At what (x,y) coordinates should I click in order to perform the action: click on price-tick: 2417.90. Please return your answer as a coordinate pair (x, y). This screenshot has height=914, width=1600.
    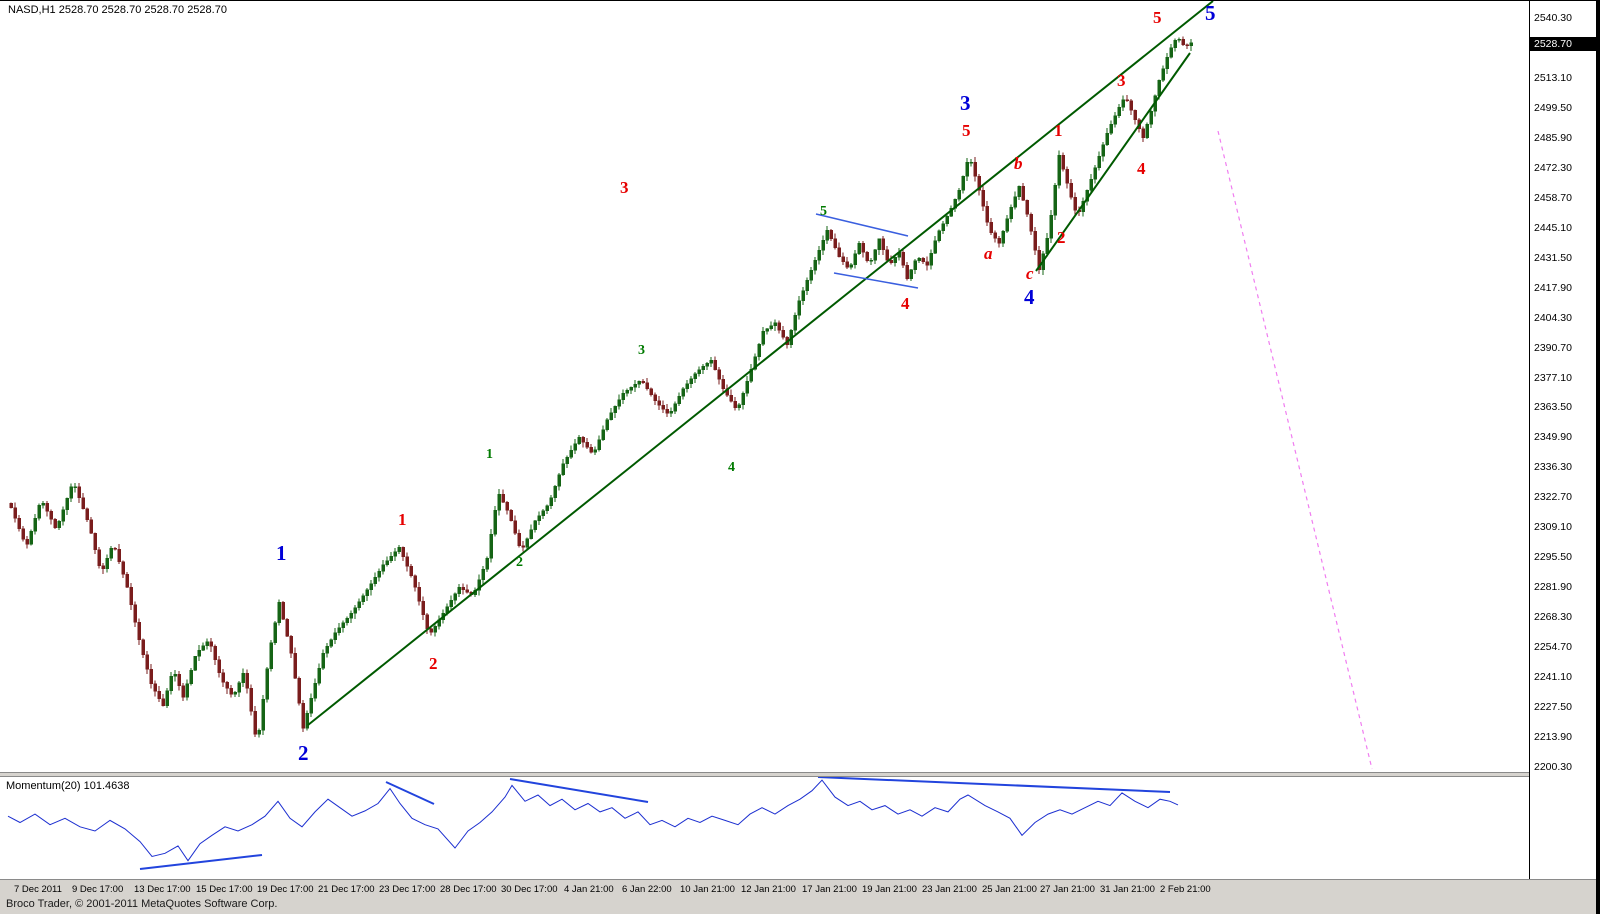
    Looking at the image, I should click on (1553, 287).